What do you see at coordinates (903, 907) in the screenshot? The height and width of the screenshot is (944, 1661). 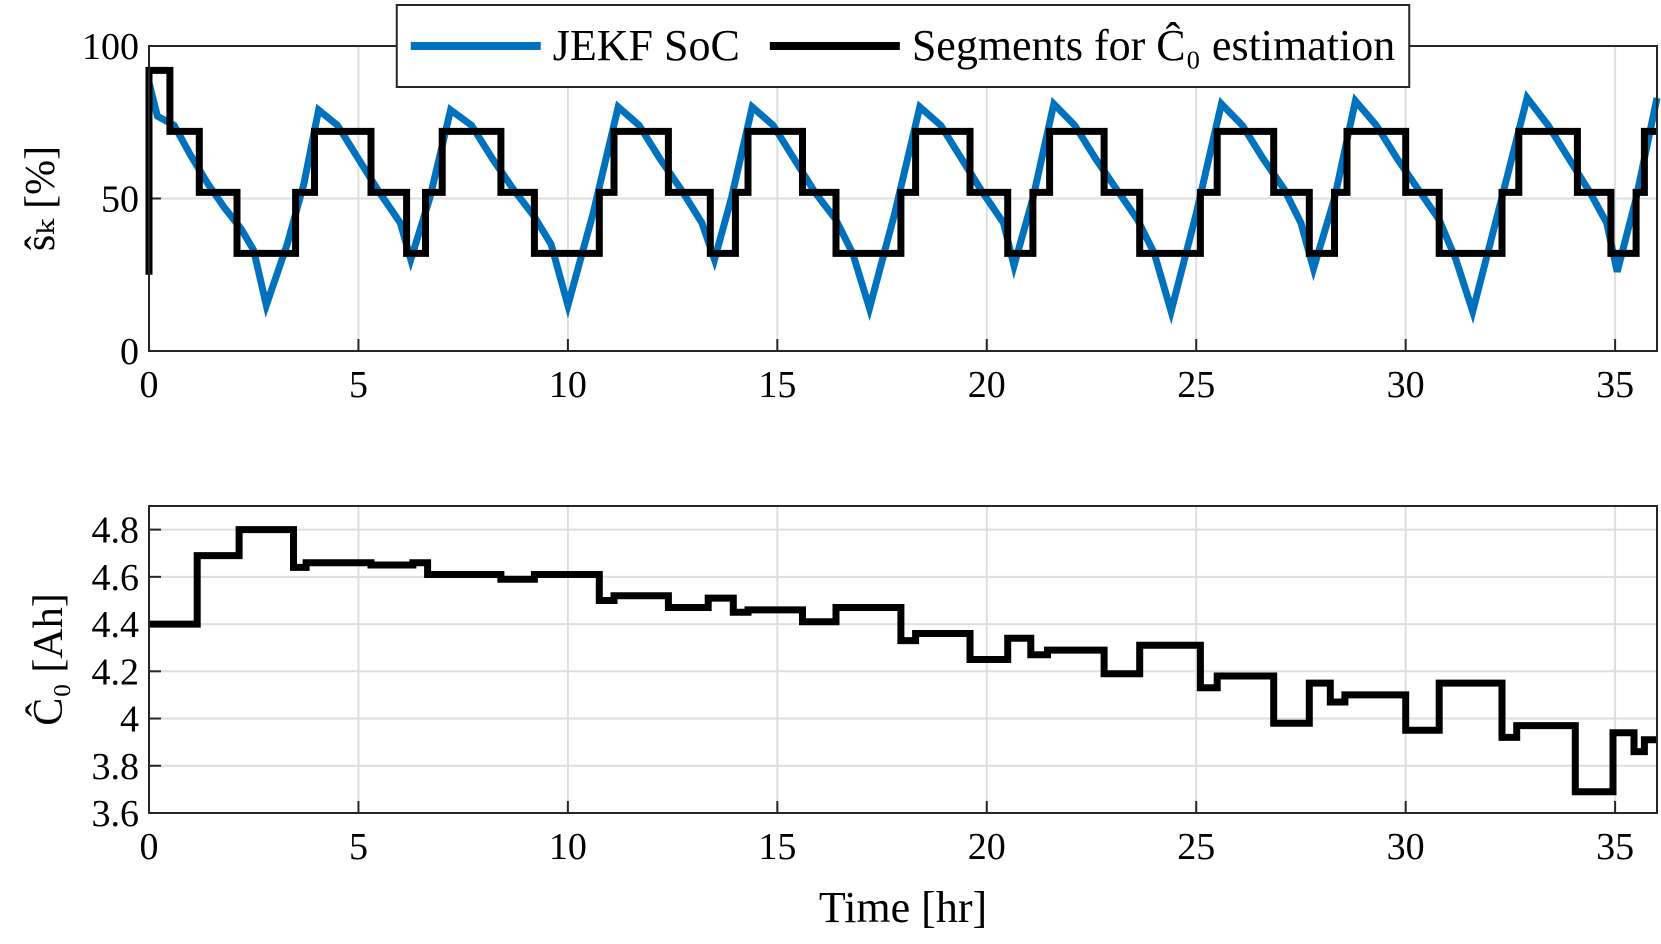 I see `x-axis-label: Time [hr]` at bounding box center [903, 907].